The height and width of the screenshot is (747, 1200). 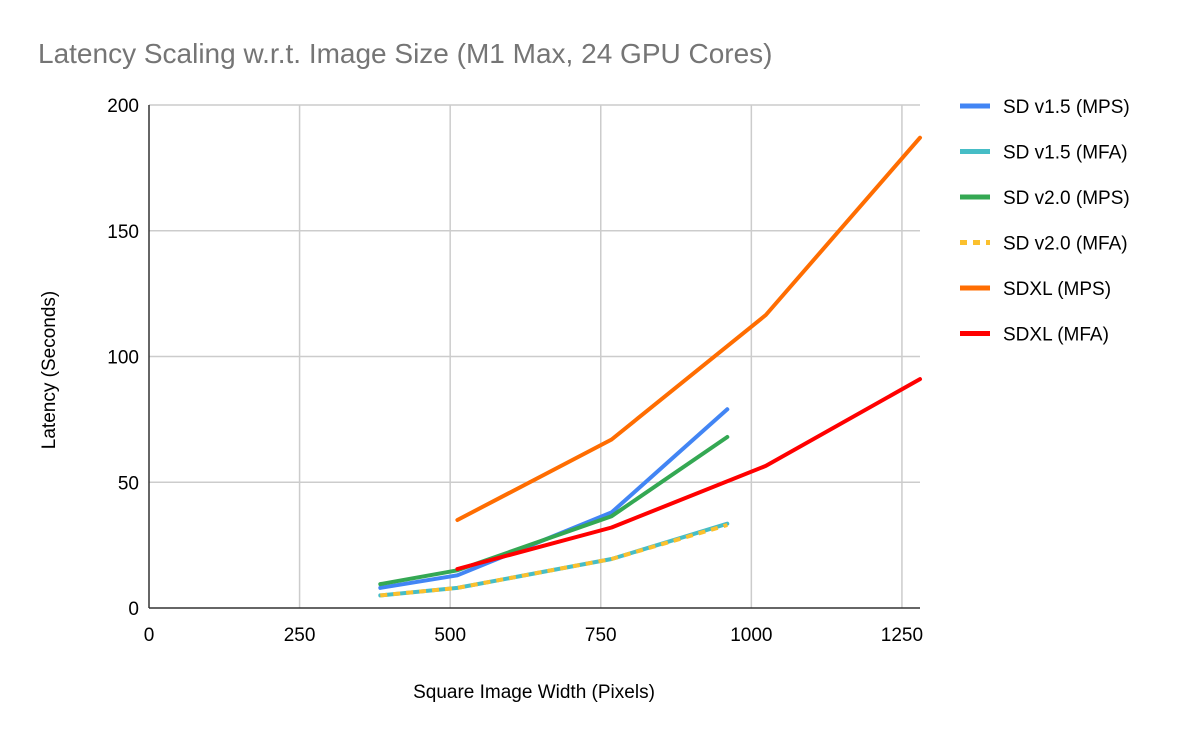 I want to click on legend-label-sd-v2-0-mps: SD v2.0 (MPS), so click(x=1066, y=198).